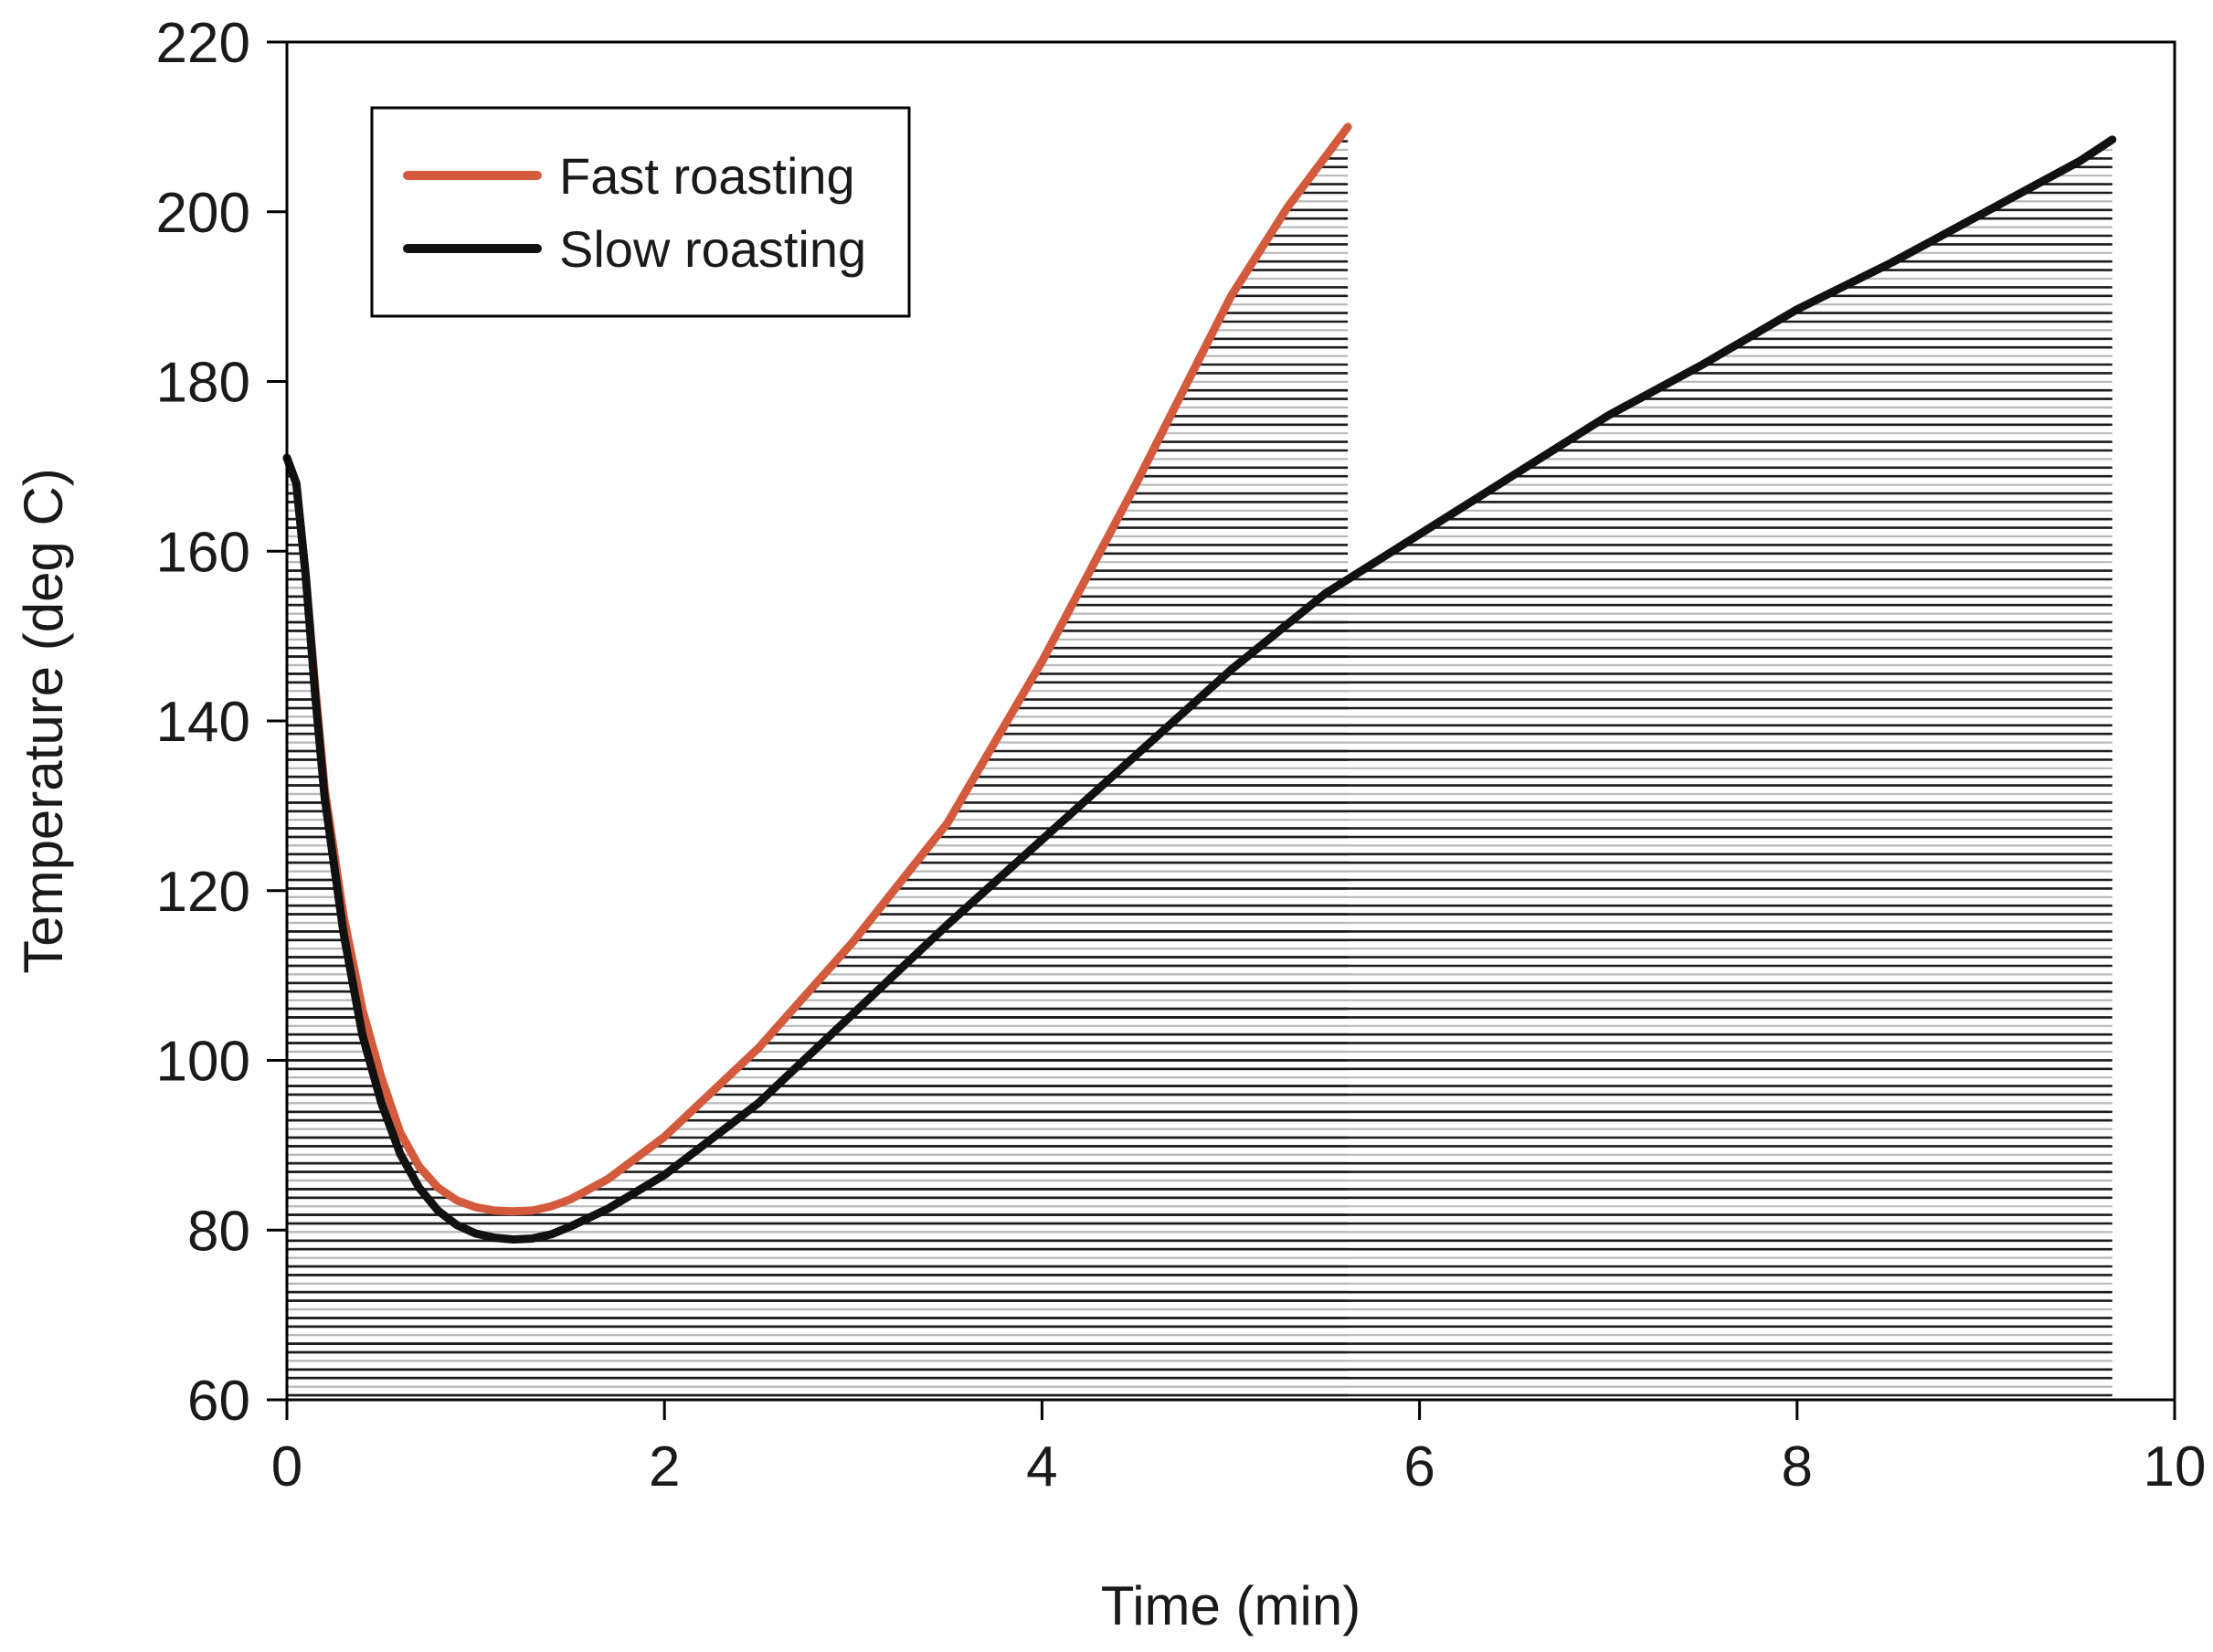 The height and width of the screenshot is (1652, 2213). I want to click on x-tick-label: 10, so click(2176, 1466).